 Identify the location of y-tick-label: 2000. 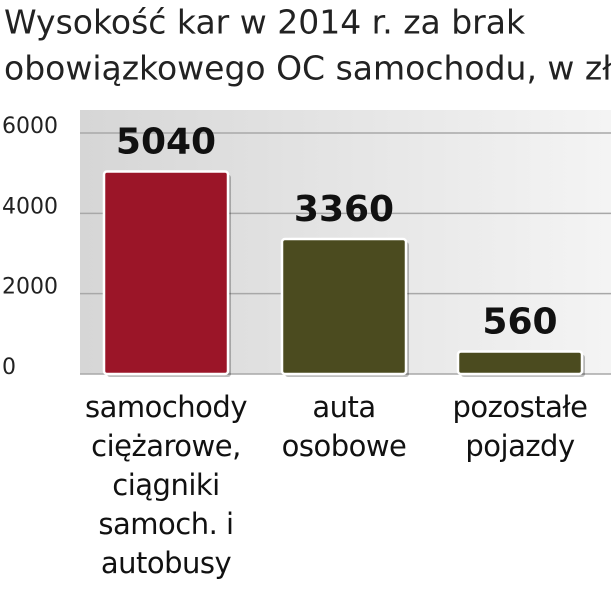
(30, 287).